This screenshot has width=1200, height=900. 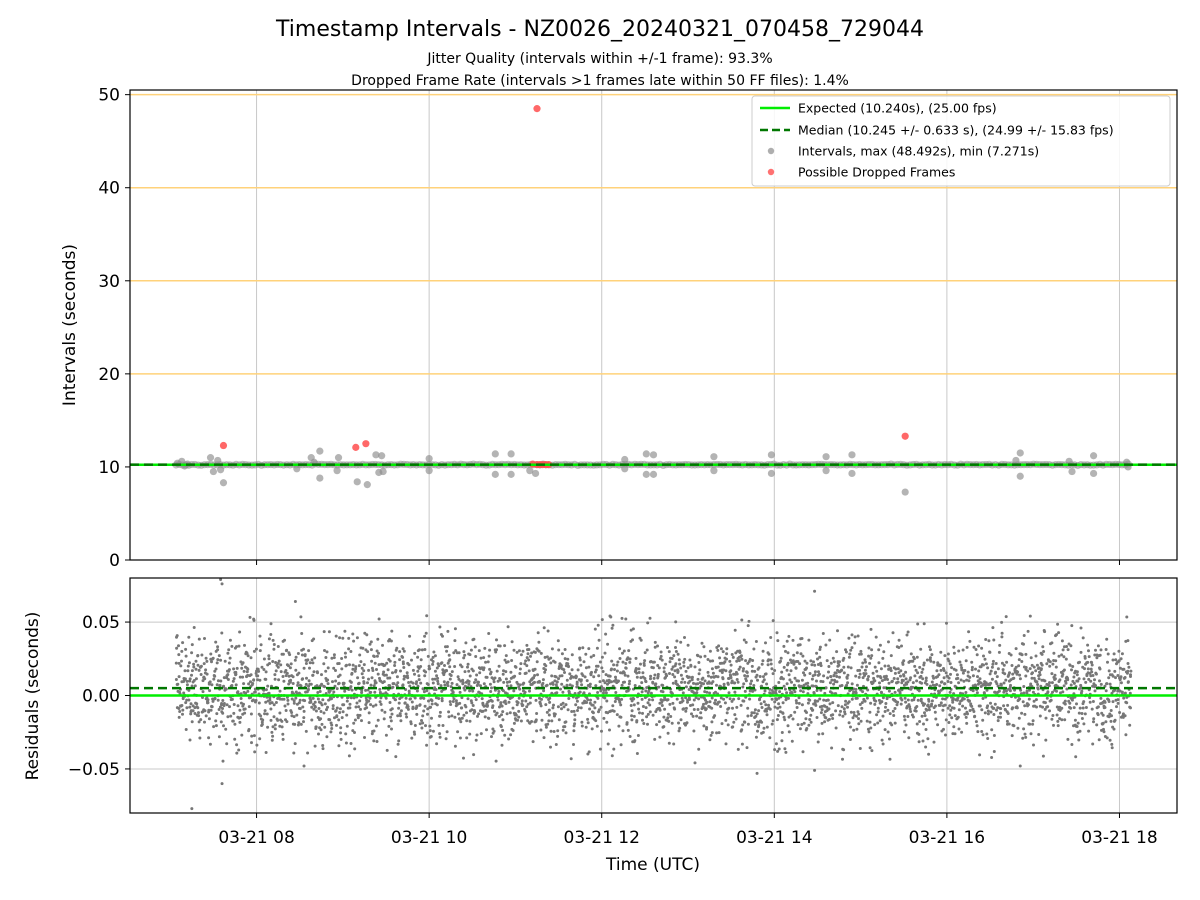 I want to click on legend-dropped-marker, so click(x=771, y=172).